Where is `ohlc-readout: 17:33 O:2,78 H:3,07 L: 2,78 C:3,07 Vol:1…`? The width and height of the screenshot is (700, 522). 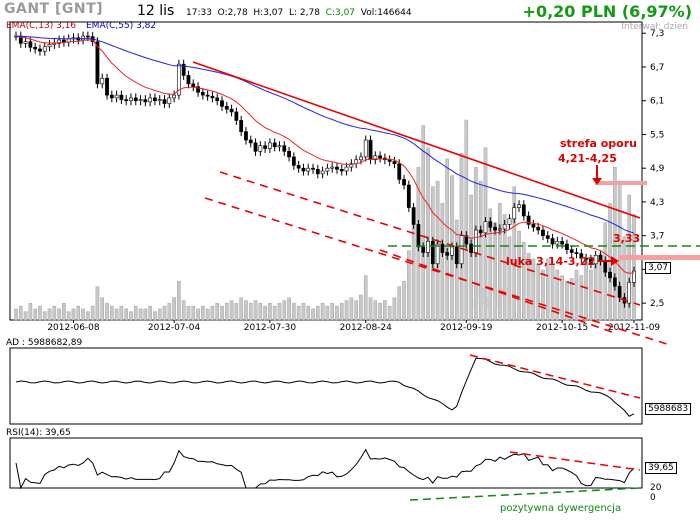 ohlc-readout: 17:33 O:2,78 H:3,07 L: 2,78 C:3,07 Vol:1… is located at coordinates (299, 13).